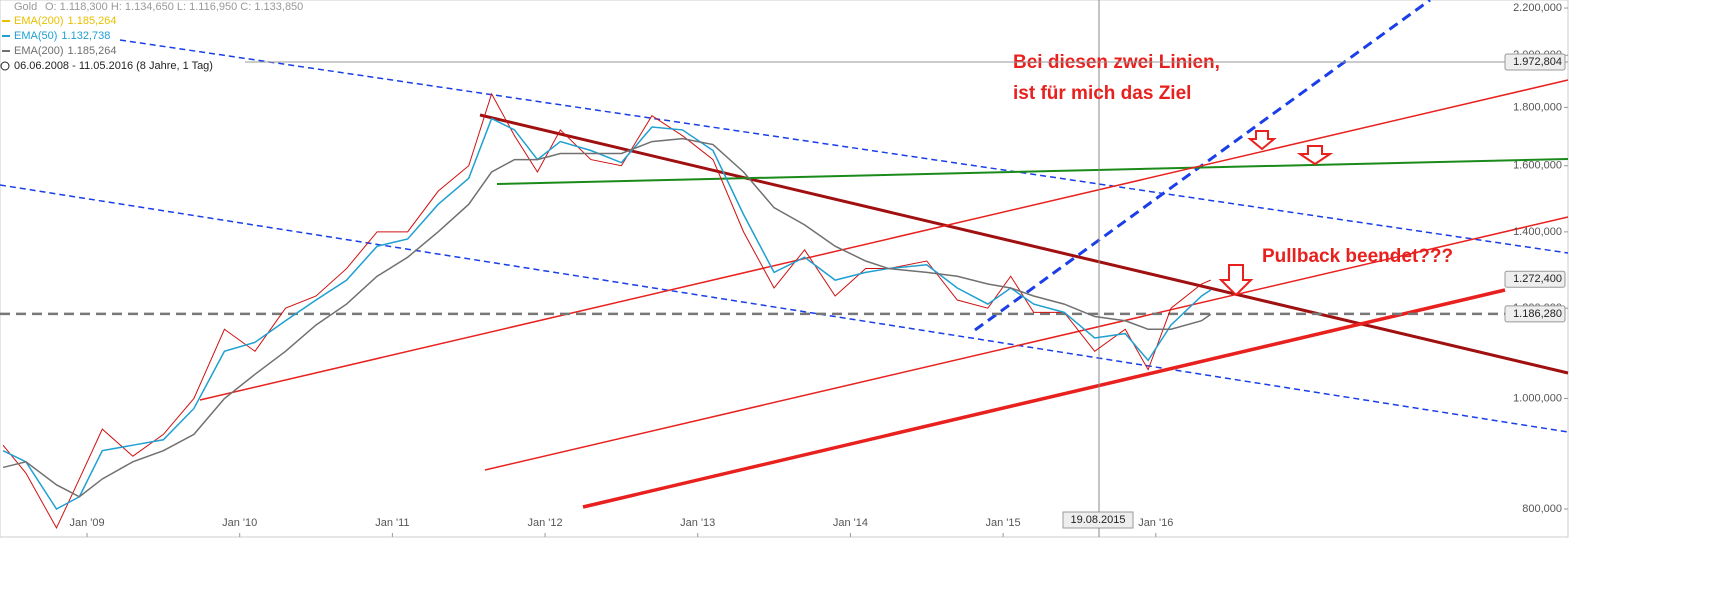  What do you see at coordinates (1537, 398) in the screenshot?
I see `y-tick-label: 1.000,000` at bounding box center [1537, 398].